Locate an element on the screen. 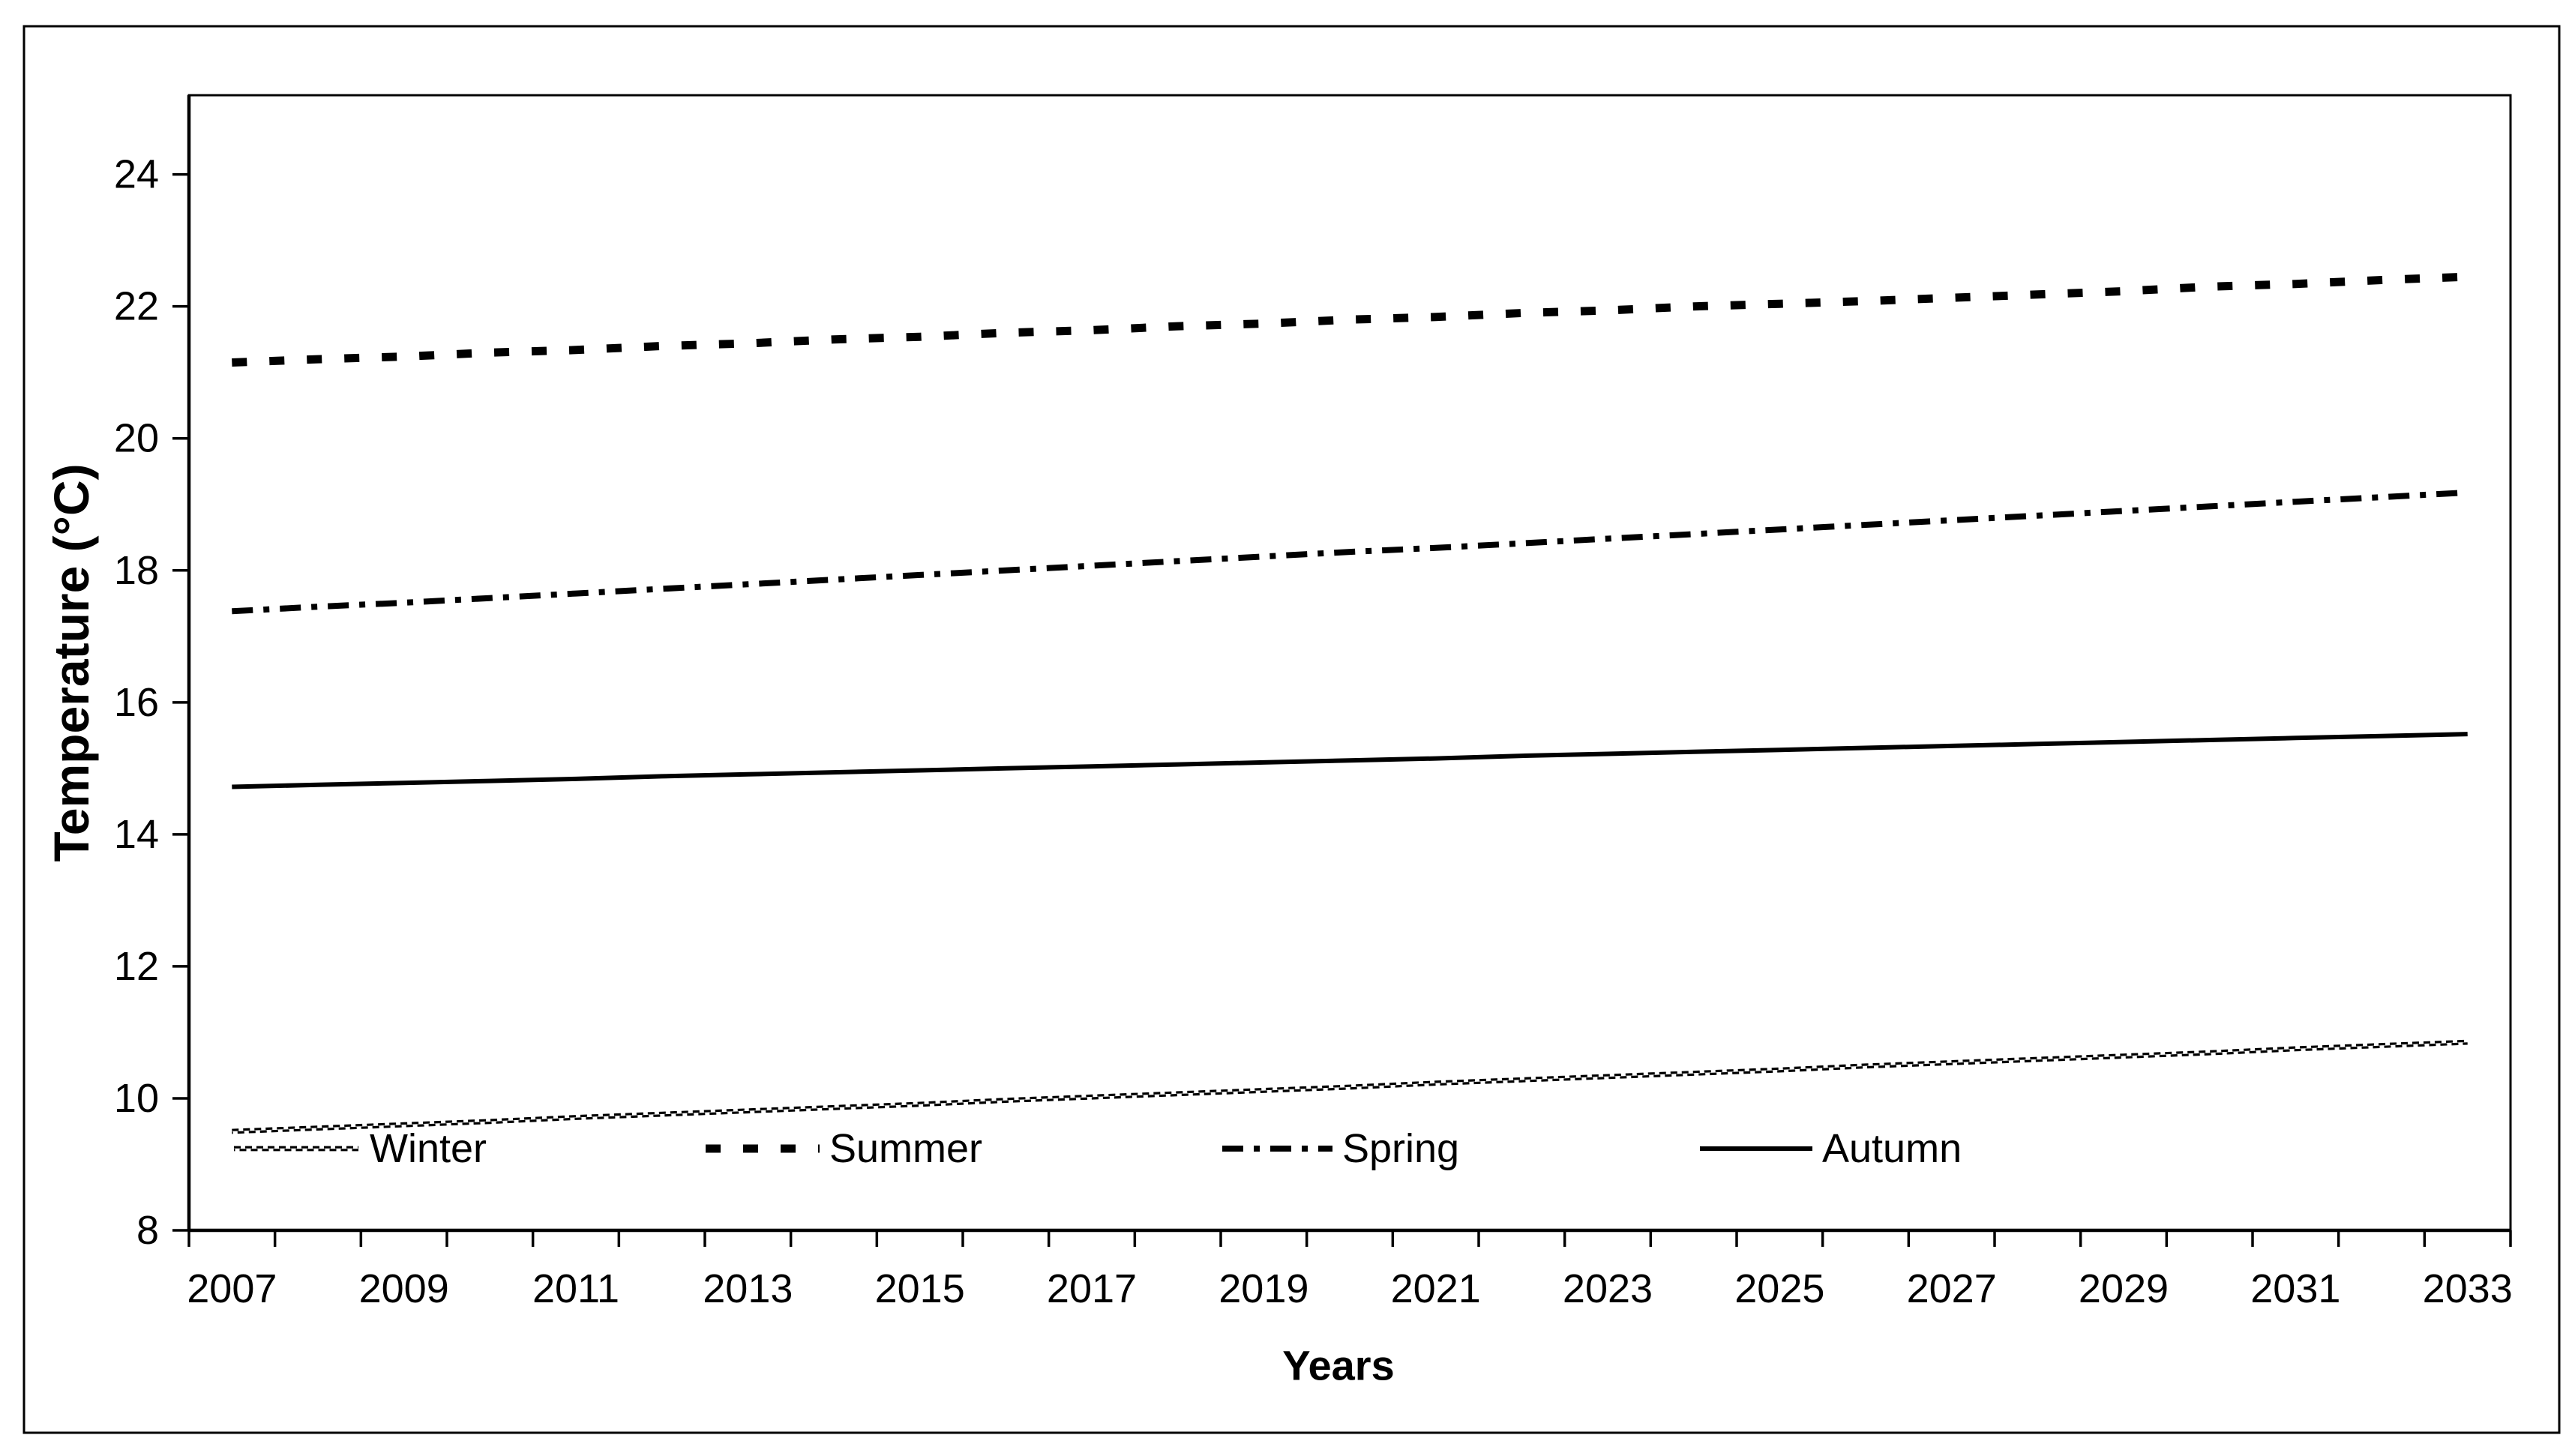 This screenshot has width=2572, height=1456. y-axis-title: Temperature (°C) is located at coordinates (71, 662).